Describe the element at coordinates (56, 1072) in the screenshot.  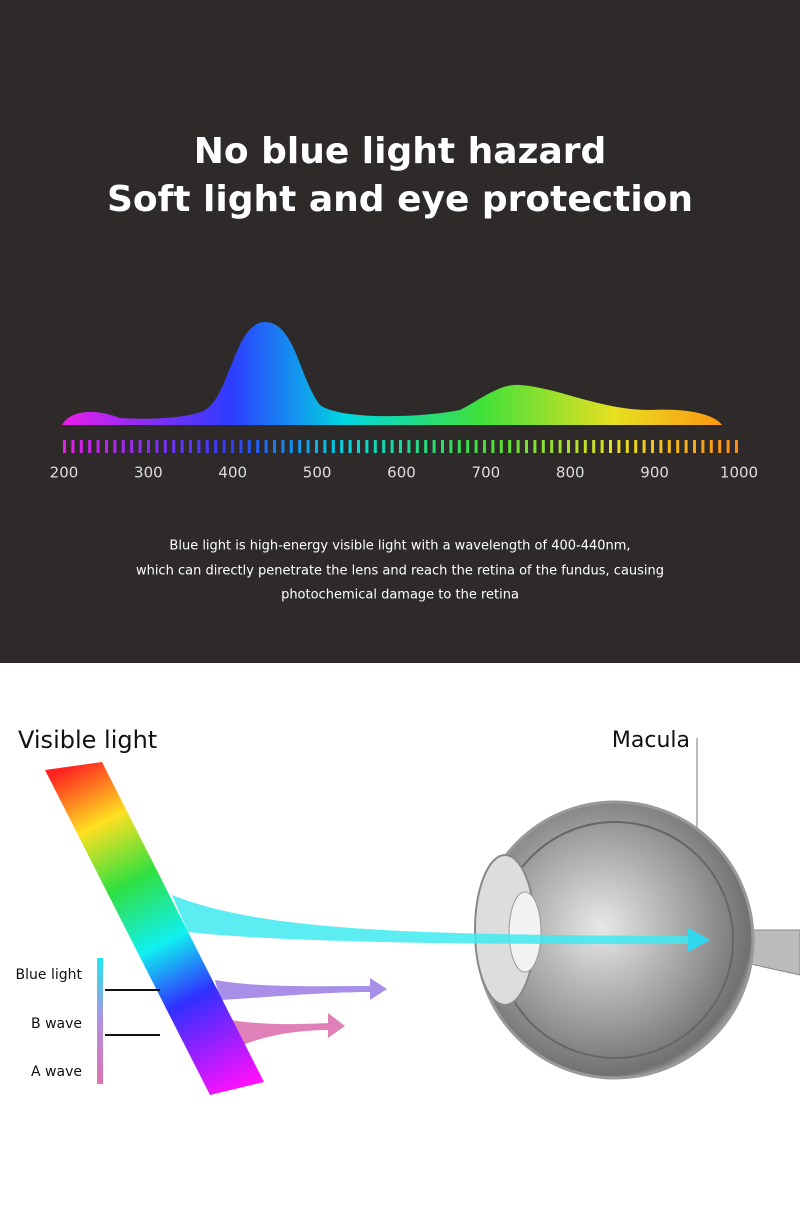
I see `legend-label: A wave` at that location.